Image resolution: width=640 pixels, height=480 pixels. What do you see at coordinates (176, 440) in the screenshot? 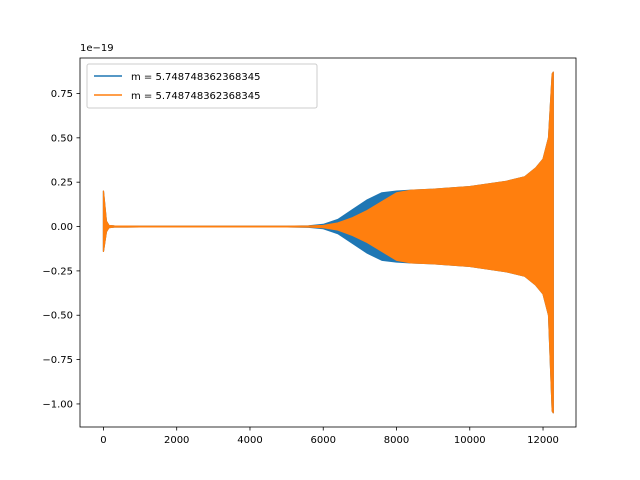
I see `x-tick-label: 2000` at bounding box center [176, 440].